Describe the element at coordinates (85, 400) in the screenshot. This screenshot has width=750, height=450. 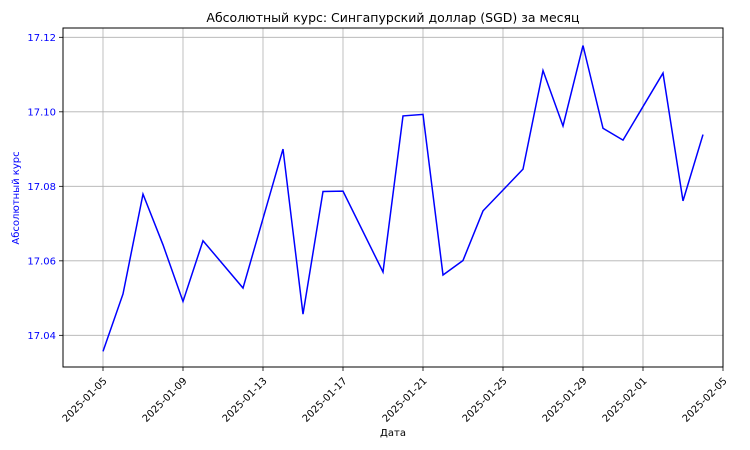
I see `x-tick-label: 2025-01-05` at that location.